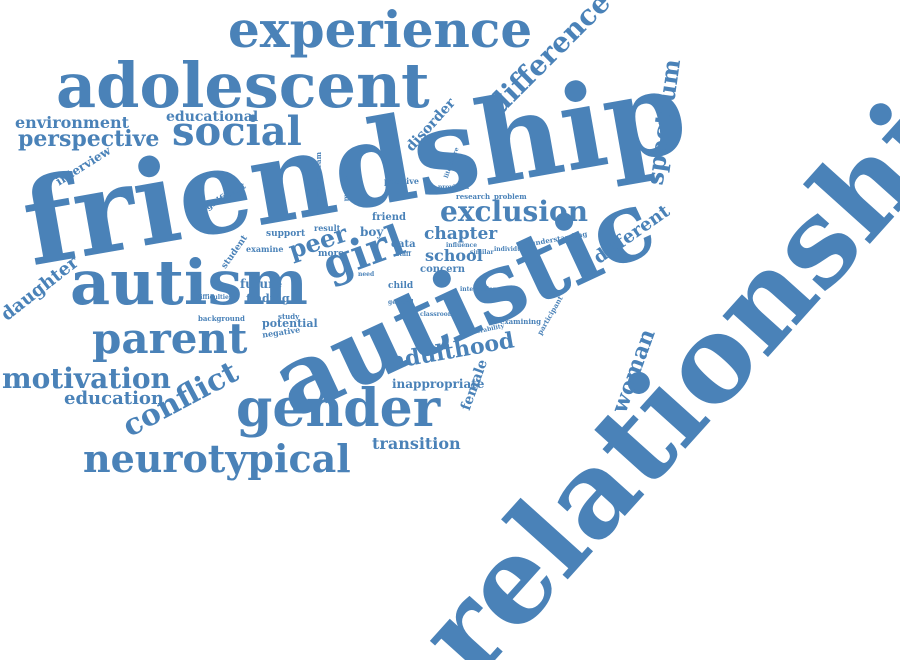 The width and height of the screenshot is (900, 660). I want to click on word-parent: parent, so click(170, 338).